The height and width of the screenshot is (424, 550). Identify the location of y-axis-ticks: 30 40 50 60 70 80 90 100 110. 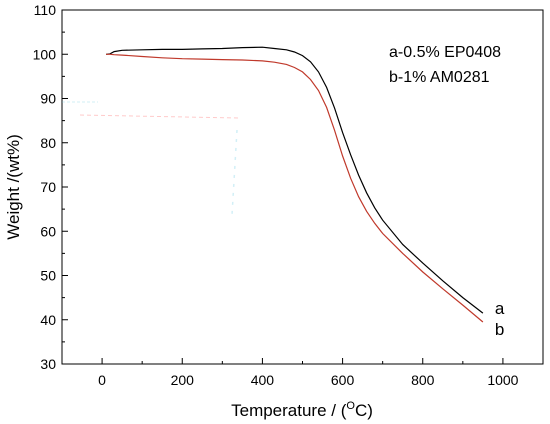
(50, 187).